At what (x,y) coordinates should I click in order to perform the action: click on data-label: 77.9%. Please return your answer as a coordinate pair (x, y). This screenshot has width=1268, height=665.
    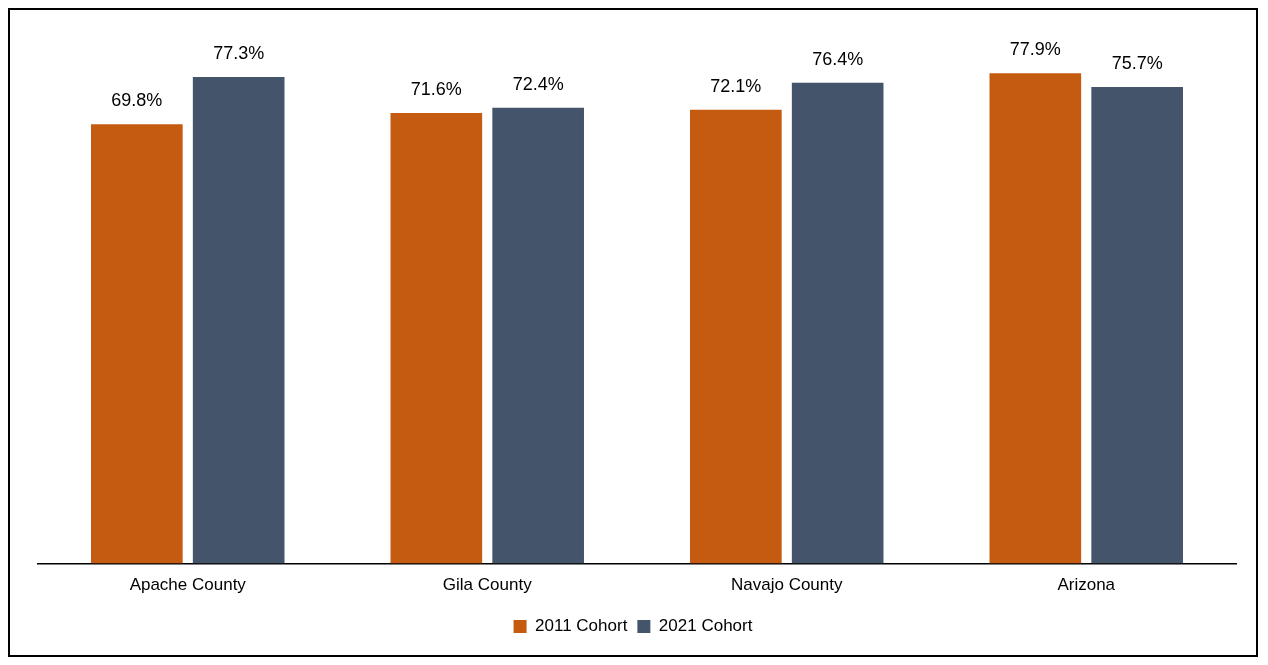
    Looking at the image, I should click on (1035, 49).